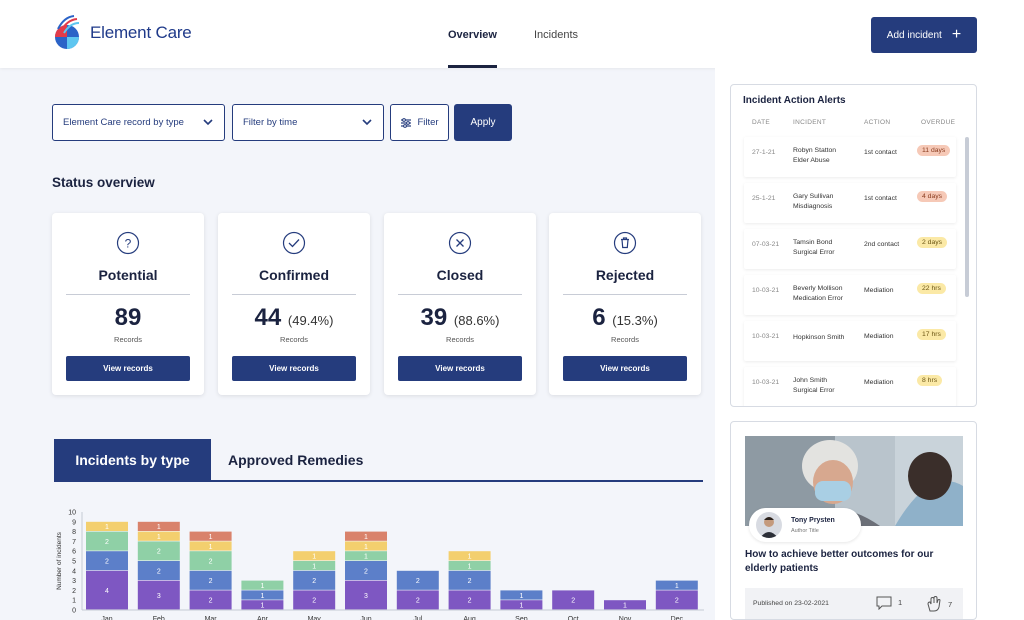 Image resolution: width=1024 pixels, height=620 pixels. I want to click on app-logo: Element Care, so click(122, 33).